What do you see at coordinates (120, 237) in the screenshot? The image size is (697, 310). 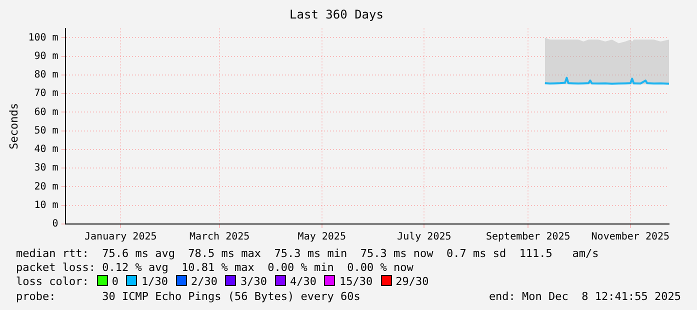 I see `x-tick-label: January 2025` at bounding box center [120, 237].